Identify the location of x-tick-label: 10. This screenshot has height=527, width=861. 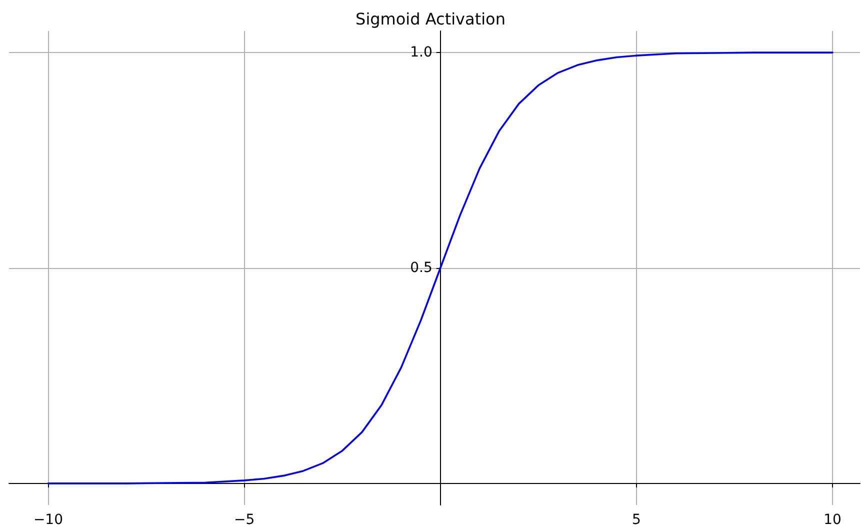
(833, 519).